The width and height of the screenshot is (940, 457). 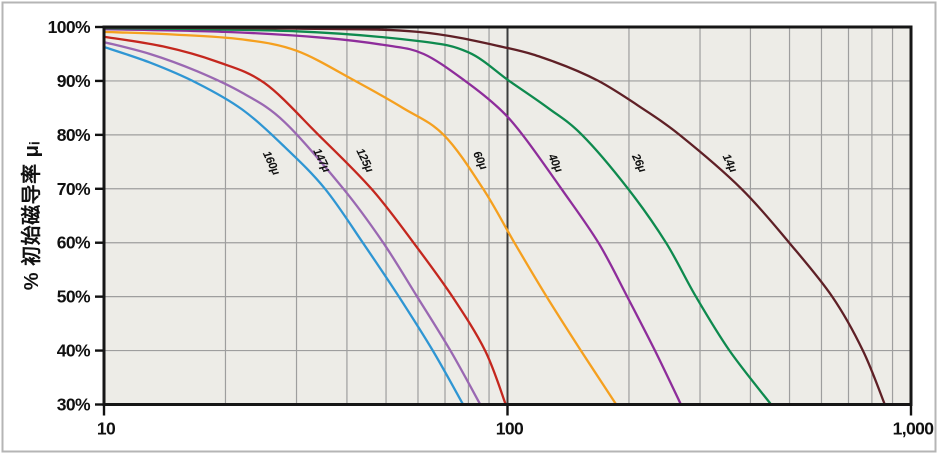 I want to click on y-tick-label-70: 70%, so click(x=74, y=189).